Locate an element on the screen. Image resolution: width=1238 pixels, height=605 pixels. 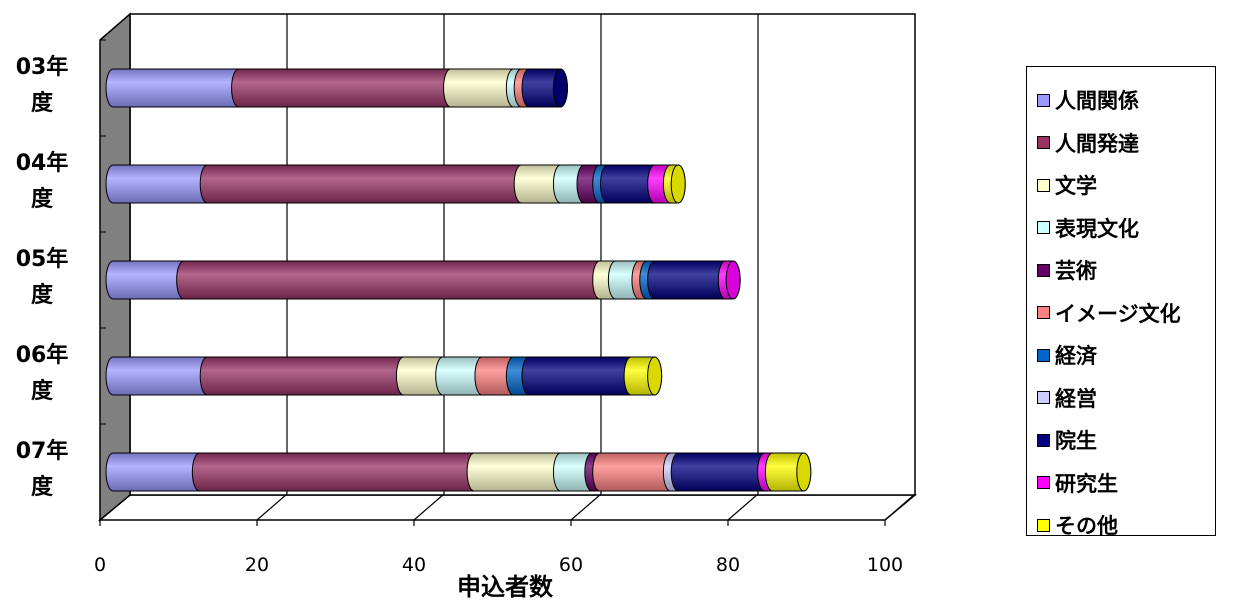
category-label-line: 07年 is located at coordinates (42, 451).